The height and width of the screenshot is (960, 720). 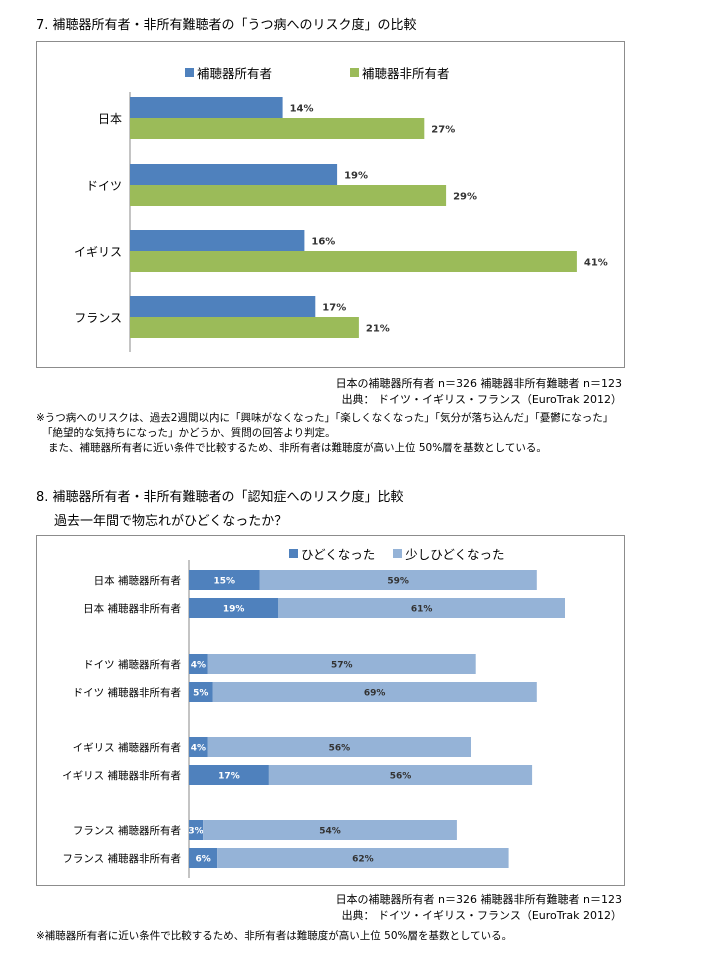 What do you see at coordinates (104, 186) in the screenshot?
I see `chart1-category-label: ドイツ` at bounding box center [104, 186].